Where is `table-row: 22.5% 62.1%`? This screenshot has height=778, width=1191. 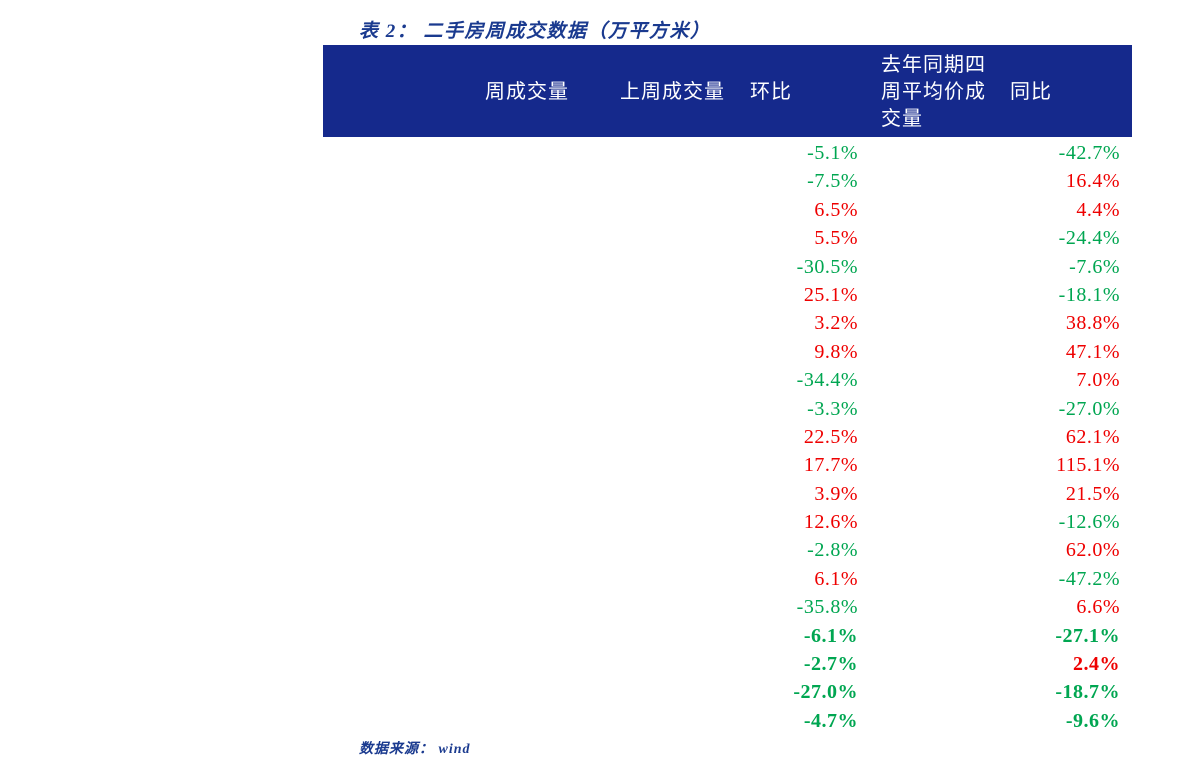
table-row: 22.5% 62.1% is located at coordinates (727, 437).